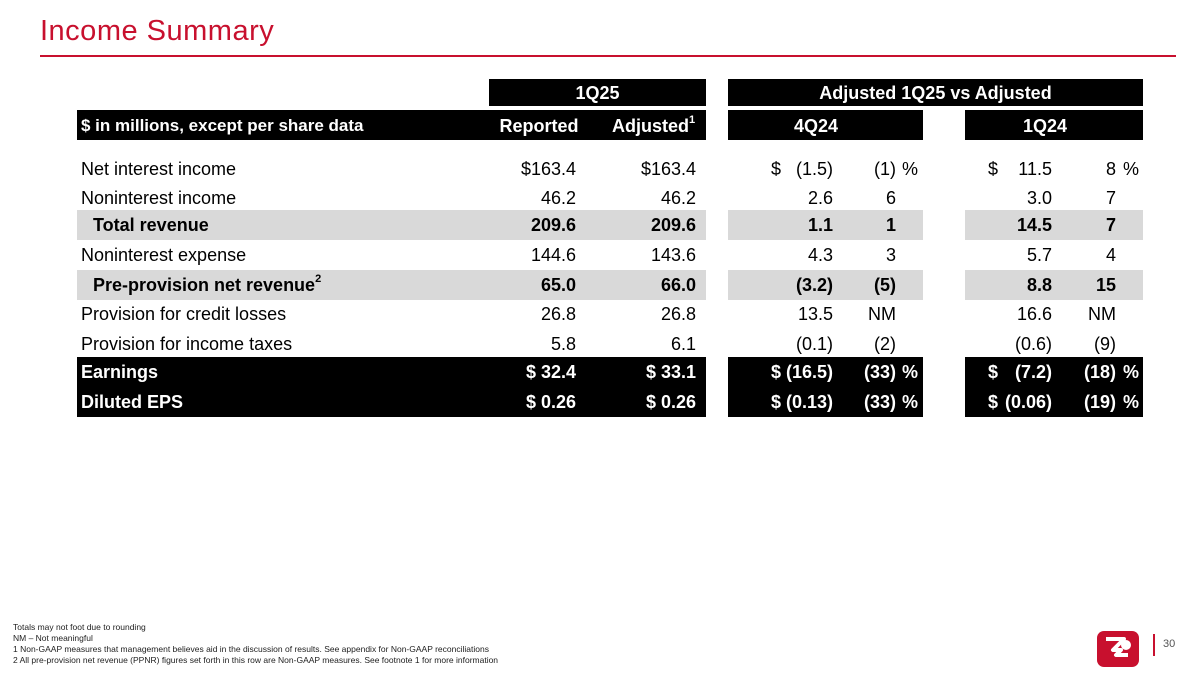 The width and height of the screenshot is (1200, 675). Describe the element at coordinates (184, 314) in the screenshot. I see `row-label-text: Provision for credit losses` at that location.